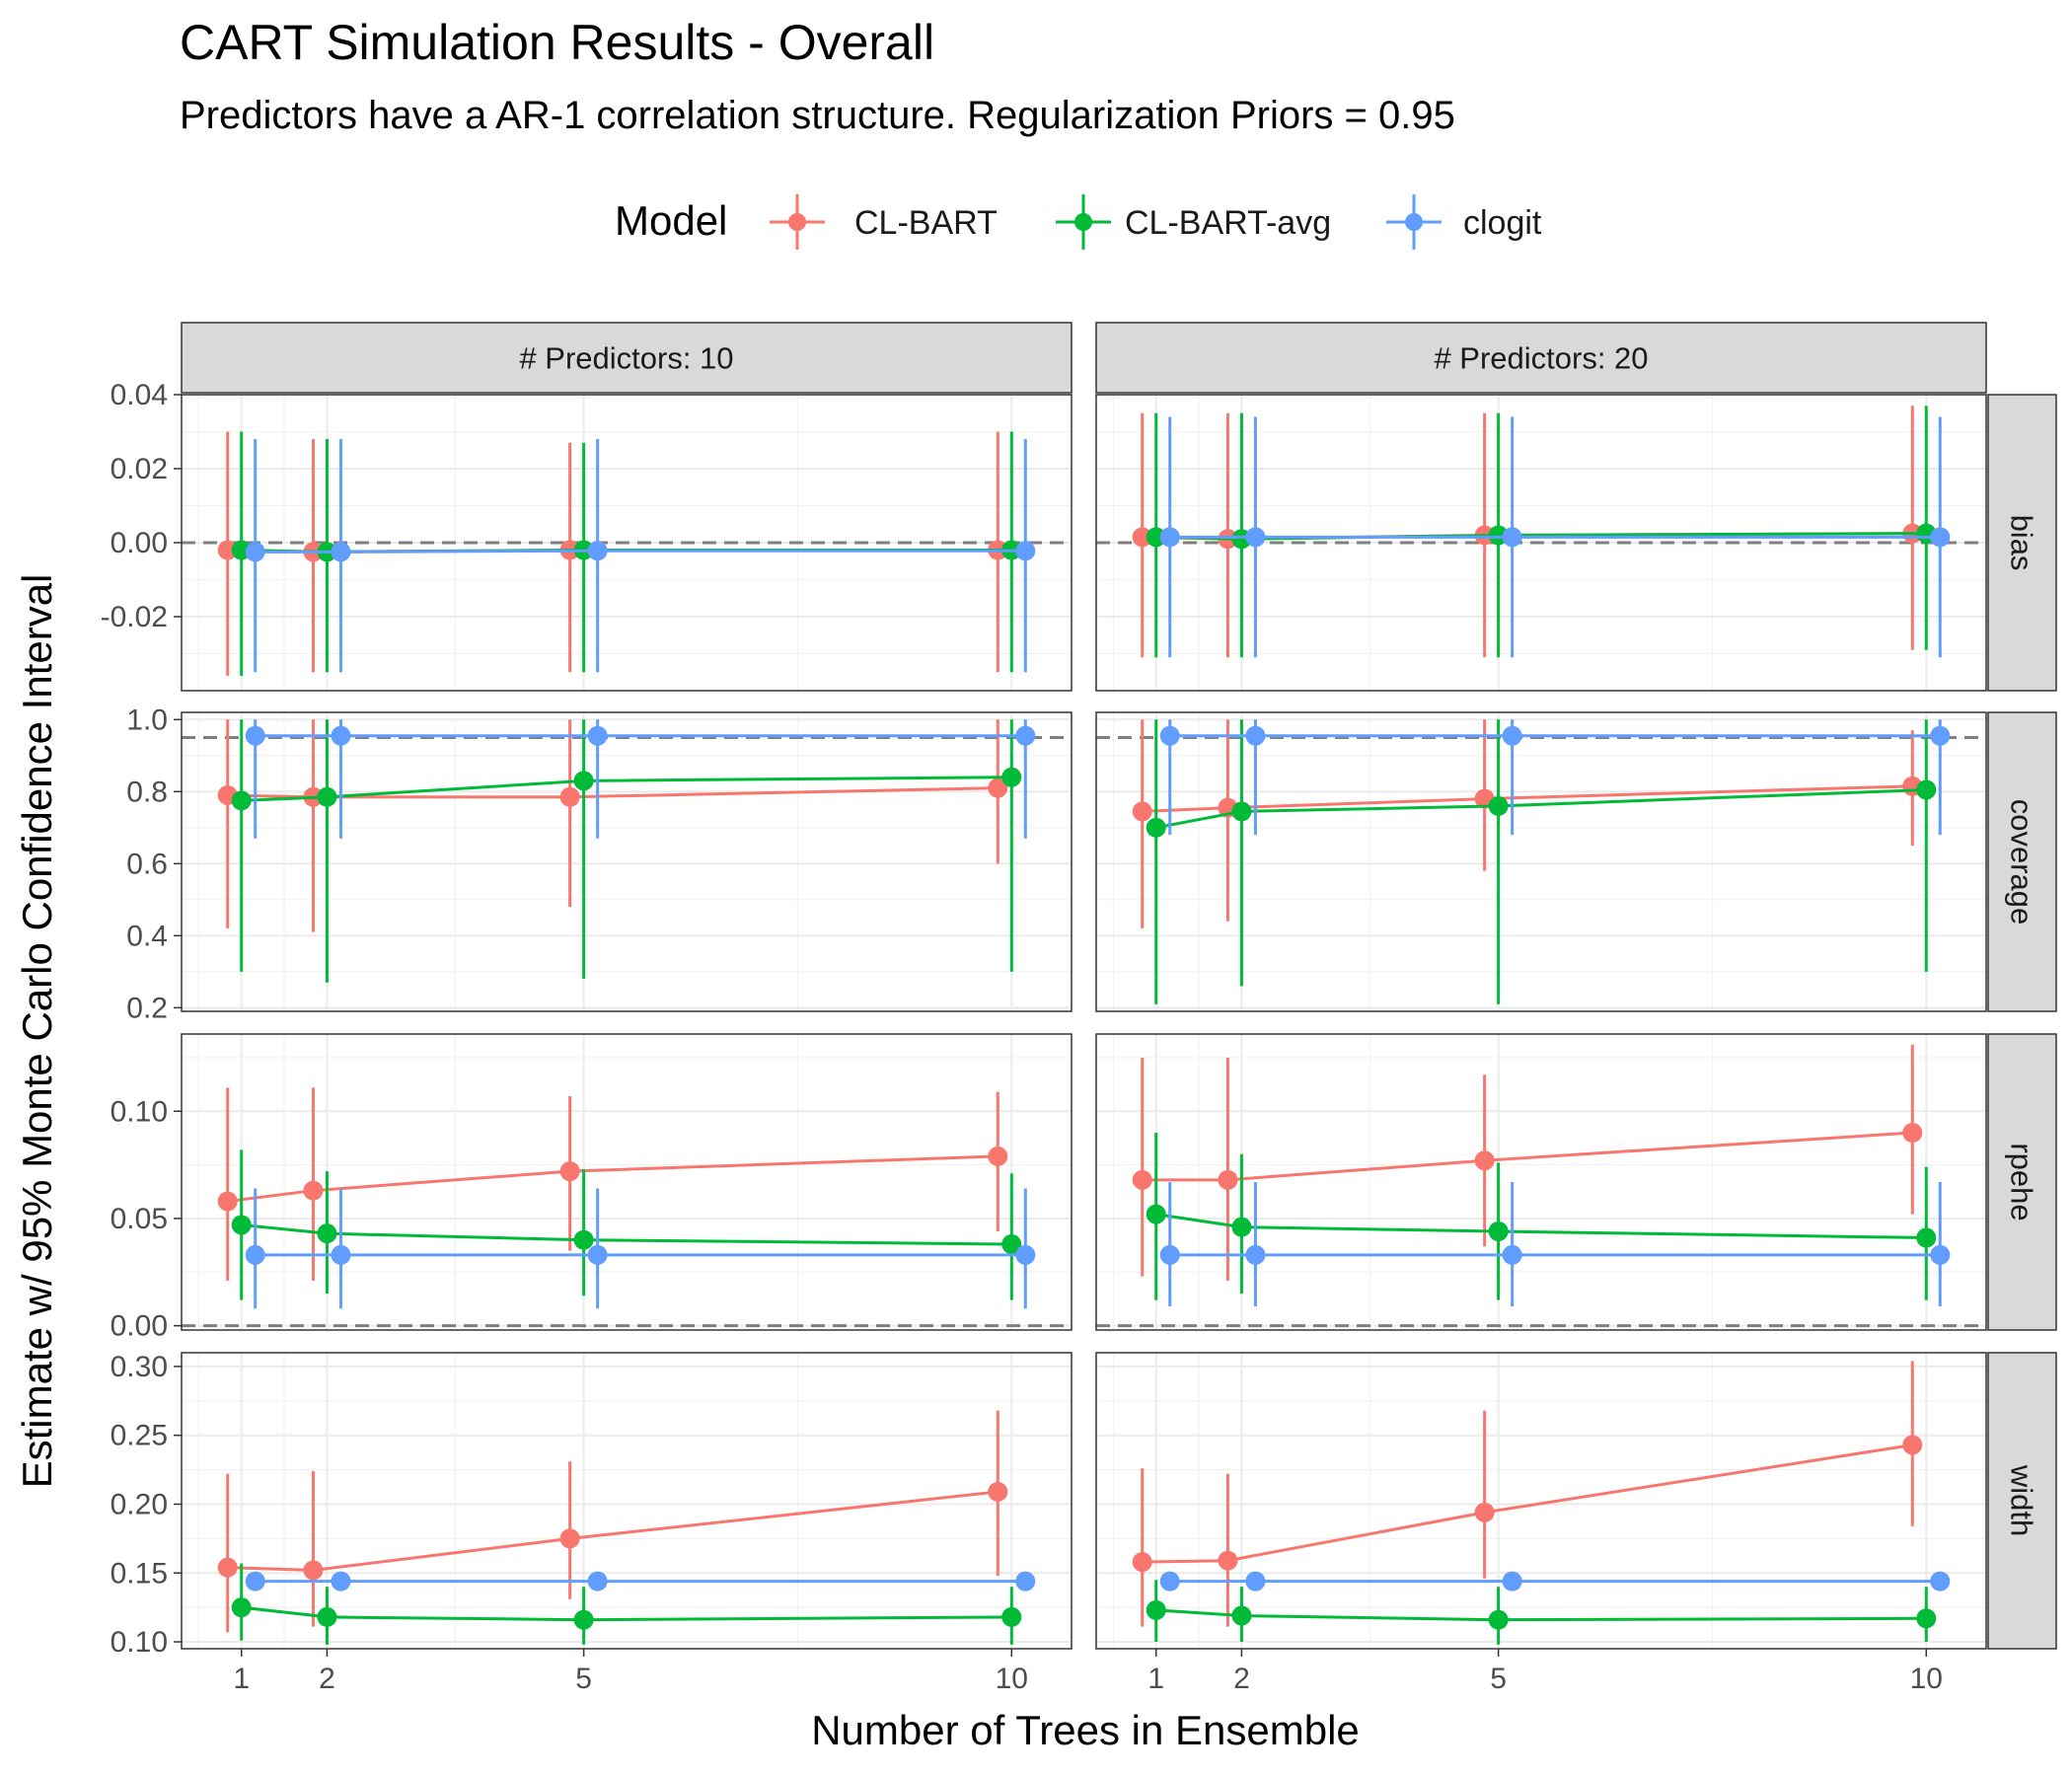  I want to click on legend: CL-BART CL-BART-avg clogit, so click(1156, 222).